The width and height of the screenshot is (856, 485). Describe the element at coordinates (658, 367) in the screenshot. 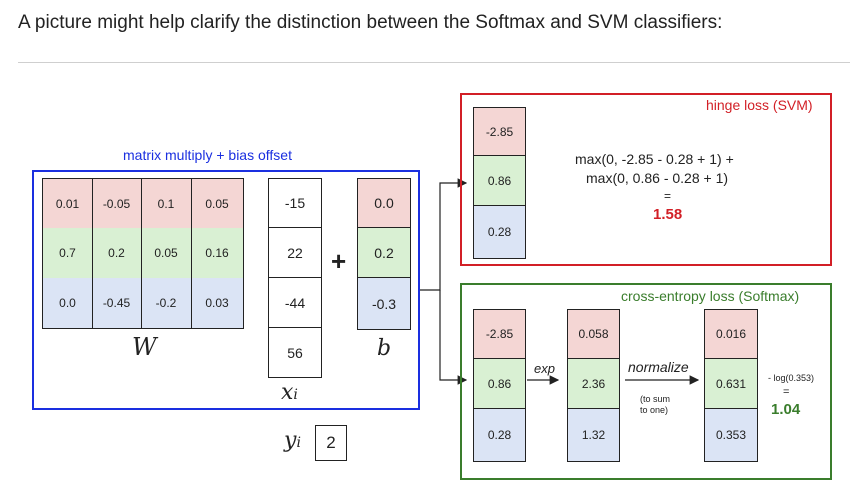

I see `normalize-label: normalize` at that location.